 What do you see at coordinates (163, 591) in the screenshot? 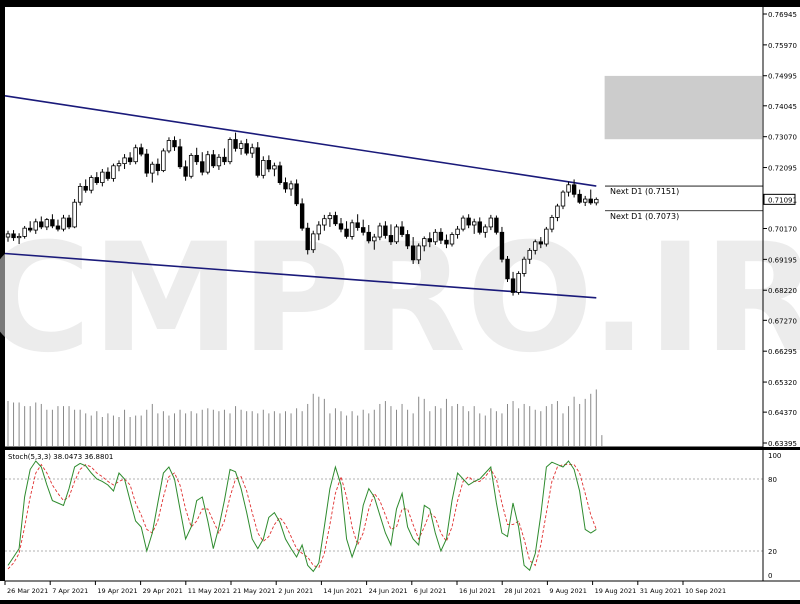
I see `time-tick-label: 29 Apr 2021` at bounding box center [163, 591].